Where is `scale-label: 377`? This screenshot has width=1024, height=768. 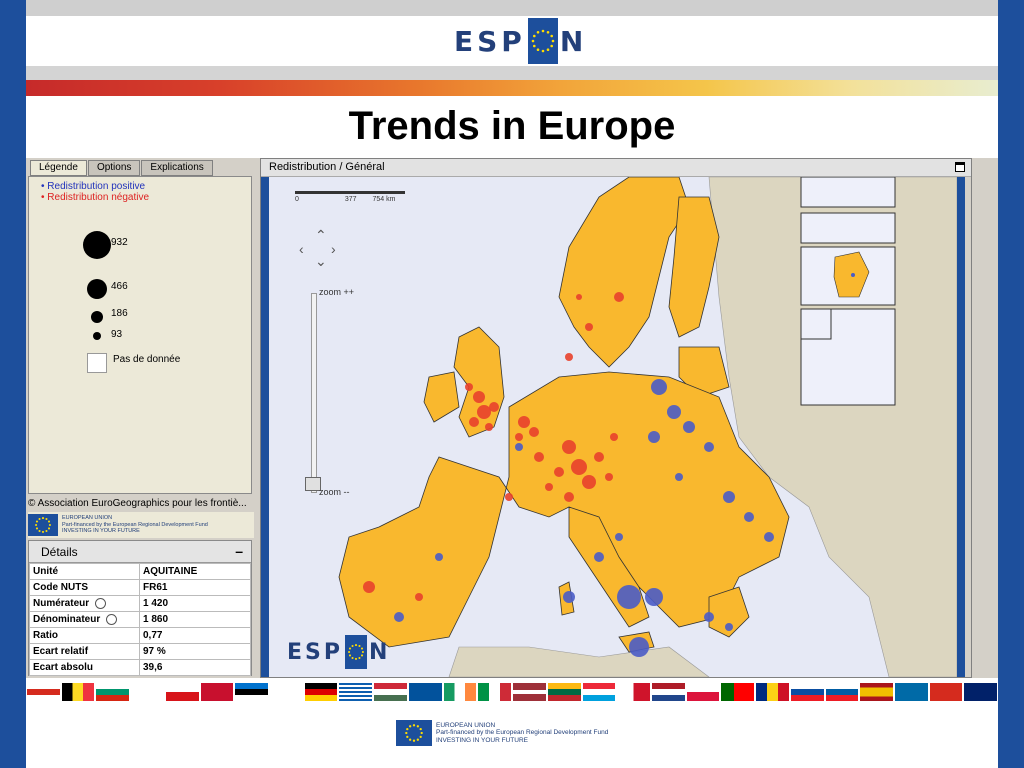 scale-label: 377 is located at coordinates (350, 199).